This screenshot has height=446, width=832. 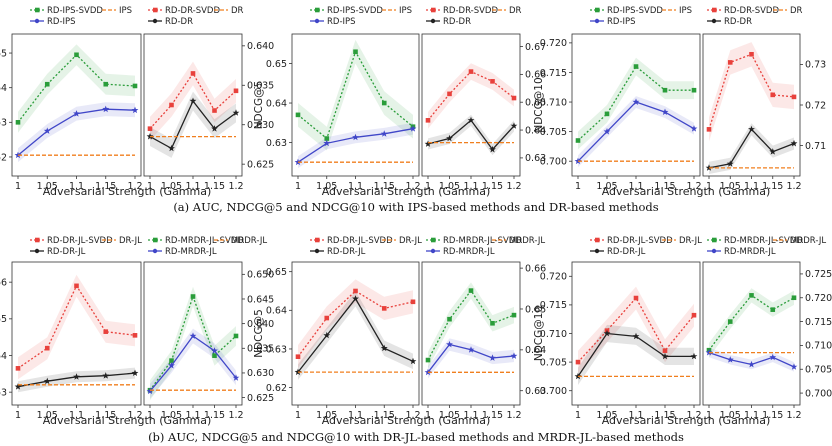 What do you see at coordinates (808, 241) in the screenshot?
I see `legend-label-MRDR-JL: MRDR-JL` at bounding box center [808, 241].